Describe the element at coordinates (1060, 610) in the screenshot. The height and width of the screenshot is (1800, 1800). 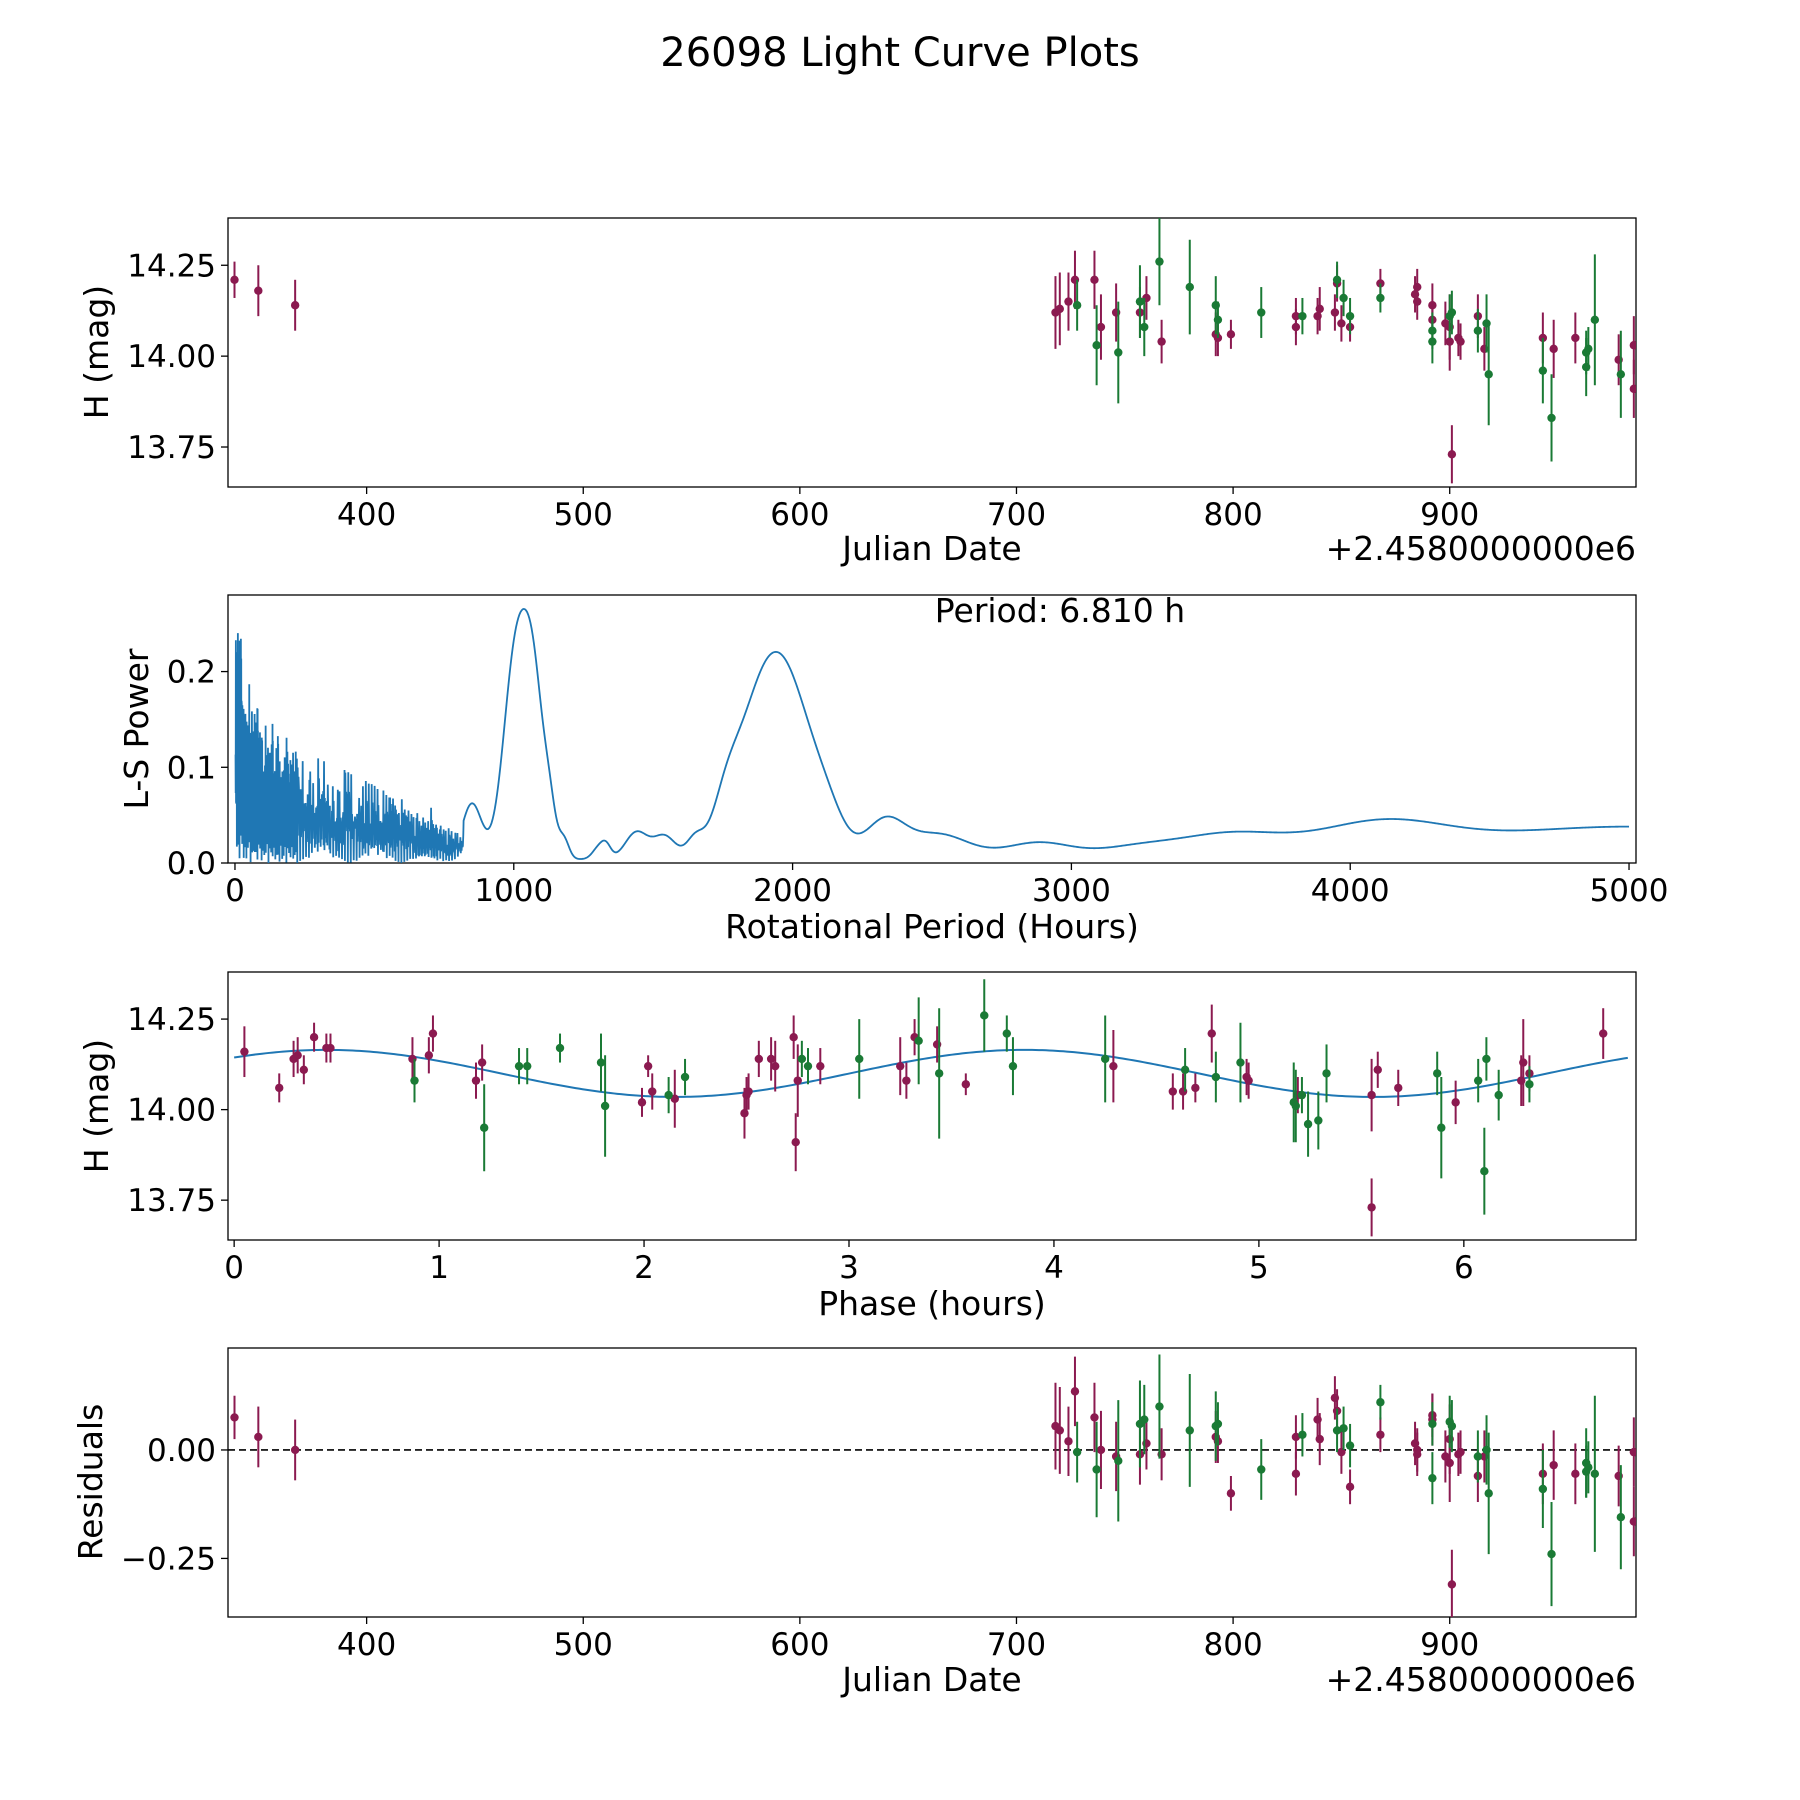
I see `period-annotation: Period: 6.810 h` at that location.